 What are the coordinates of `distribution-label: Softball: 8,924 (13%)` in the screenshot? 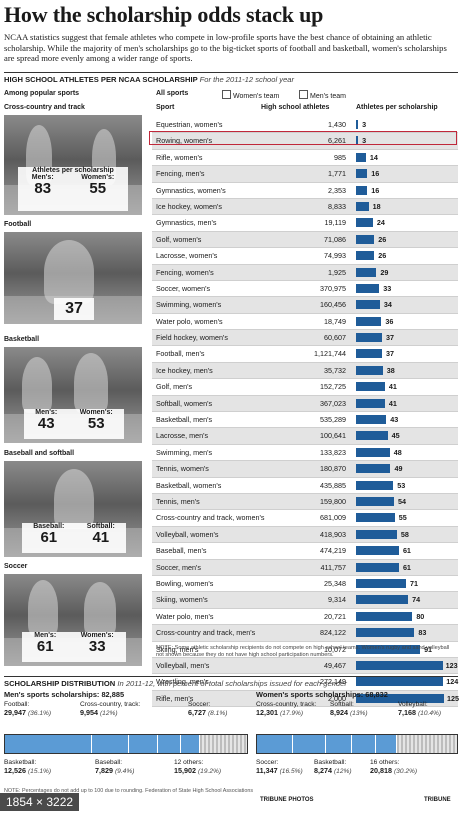 It's located at (349, 709).